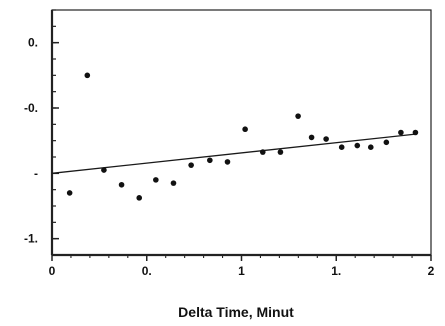 Image resolution: width=445 pixels, height=326 pixels. What do you see at coordinates (41, 132) in the screenshot?
I see `y-axis-ticks: 0. -0. - -1.` at bounding box center [41, 132].